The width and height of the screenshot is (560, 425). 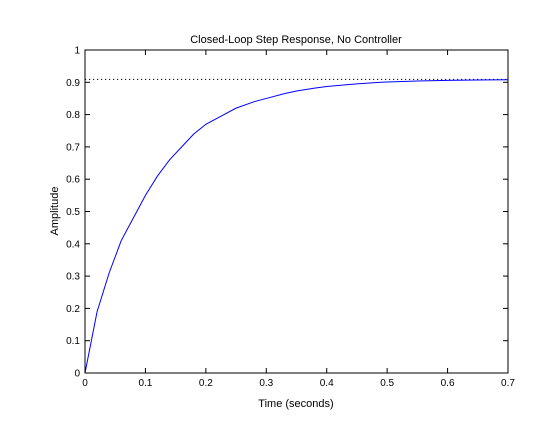 I want to click on x-tick-label: 0, so click(x=85, y=383).